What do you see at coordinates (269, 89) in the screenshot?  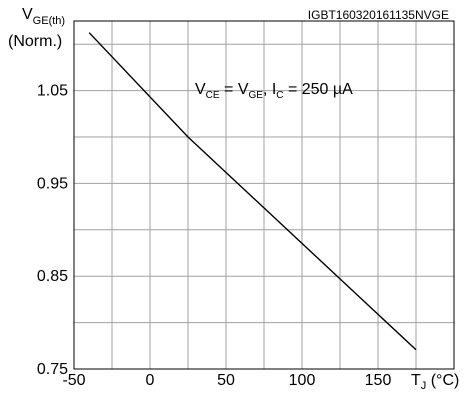 I see `annotation-comma-i: , I` at bounding box center [269, 89].